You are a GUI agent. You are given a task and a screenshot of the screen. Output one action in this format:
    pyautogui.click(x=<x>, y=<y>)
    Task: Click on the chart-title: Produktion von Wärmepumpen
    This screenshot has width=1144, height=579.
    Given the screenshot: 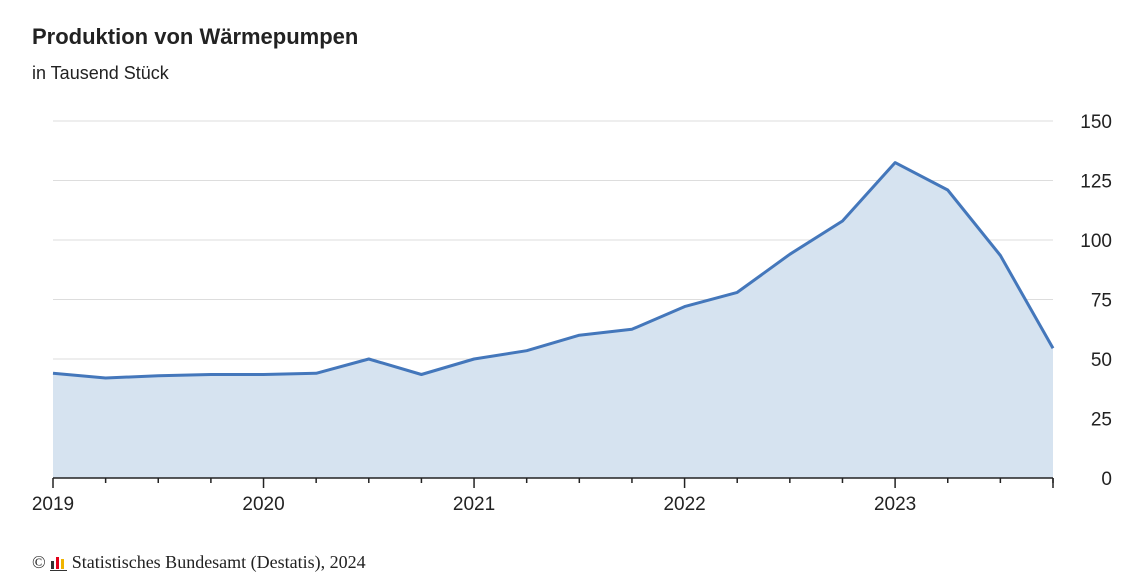 What is the action you would take?
    pyautogui.click(x=195, y=36)
    